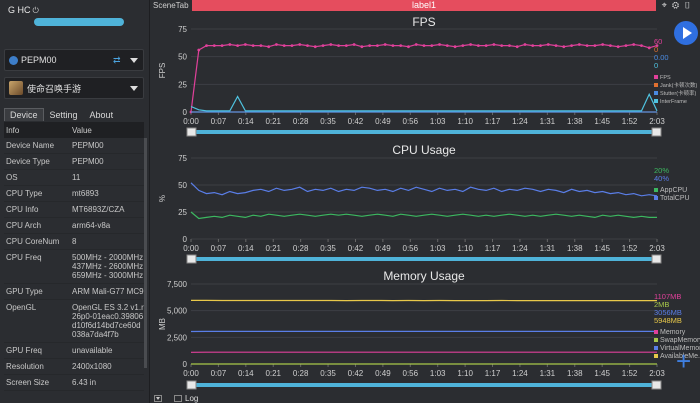 The image size is (700, 403). I want to click on x-tick-label: 0:42, so click(356, 121).